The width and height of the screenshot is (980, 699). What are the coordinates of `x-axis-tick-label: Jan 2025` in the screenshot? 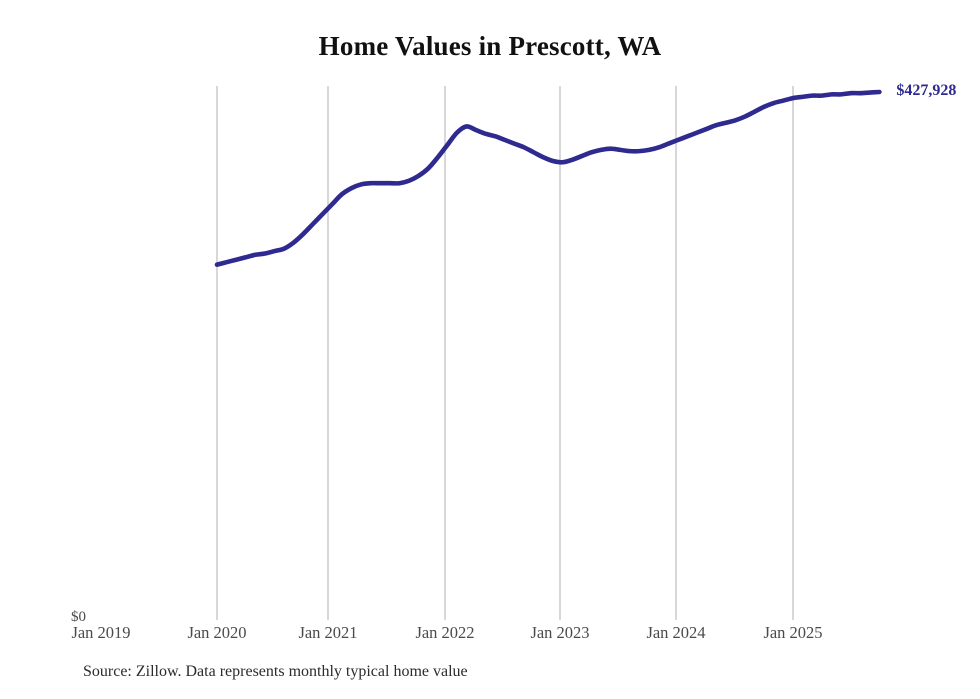 It's located at (793, 632).